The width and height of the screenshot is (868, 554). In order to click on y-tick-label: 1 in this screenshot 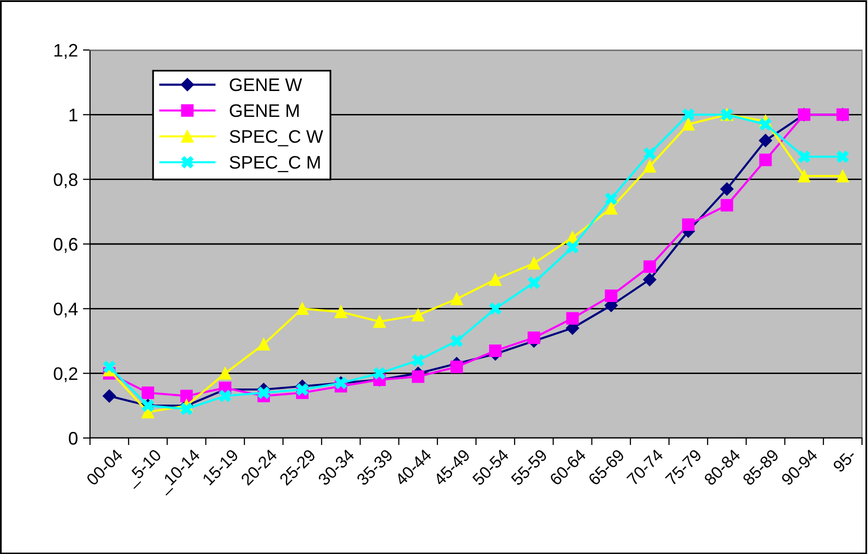, I will do `click(74, 115)`.